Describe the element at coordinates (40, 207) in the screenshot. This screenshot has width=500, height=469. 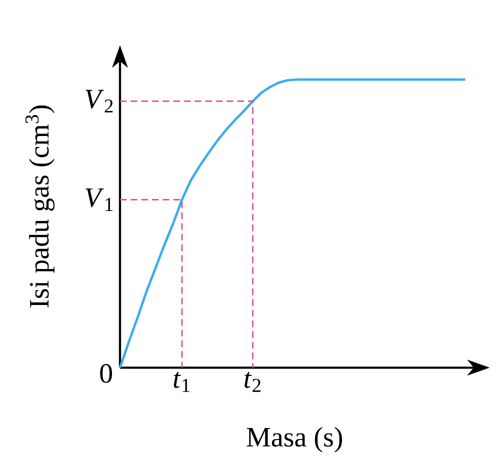
I see `y-axis-title: Isi padu gas (cm$^{3}$)` at that location.